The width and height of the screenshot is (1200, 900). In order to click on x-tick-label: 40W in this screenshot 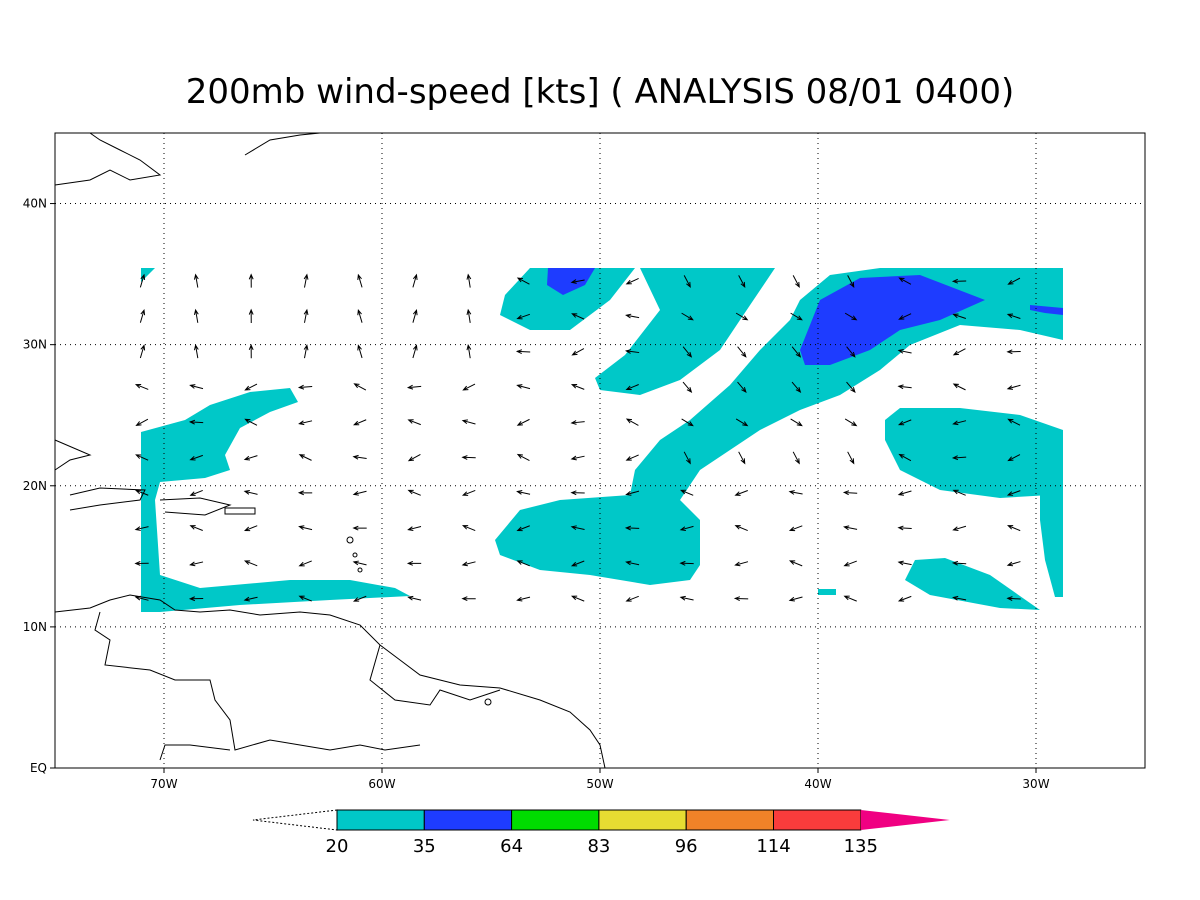, I will do `click(817, 784)`.